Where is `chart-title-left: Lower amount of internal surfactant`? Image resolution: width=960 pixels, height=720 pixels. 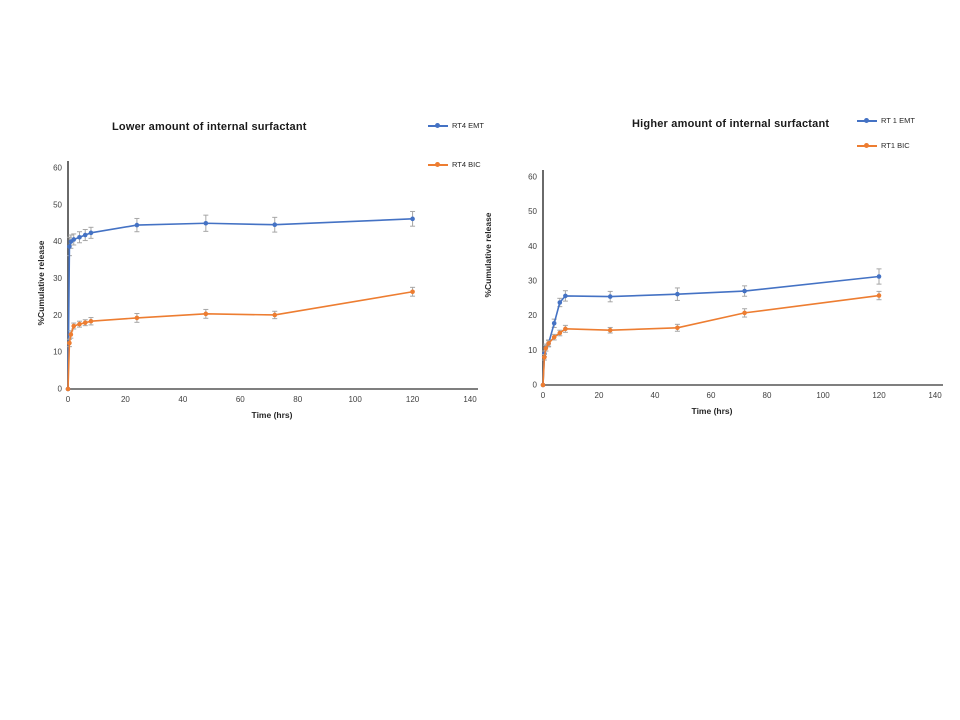 chart-title-left: Lower amount of internal surfactant is located at coordinates (209, 127).